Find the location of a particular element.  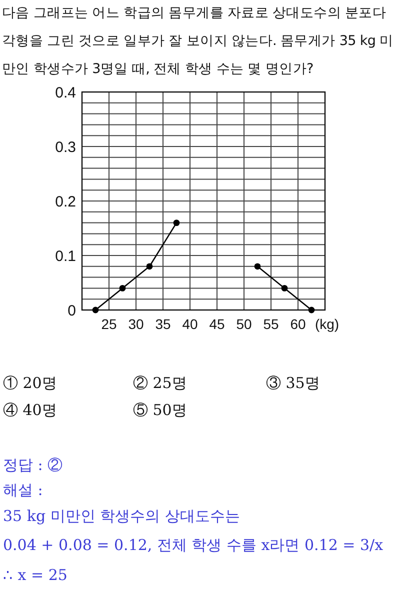

text: 0.04 + 0.08 = 0.12, 전체 학생 수를 x라면 0.12 = 3/x is located at coordinates (193, 545).